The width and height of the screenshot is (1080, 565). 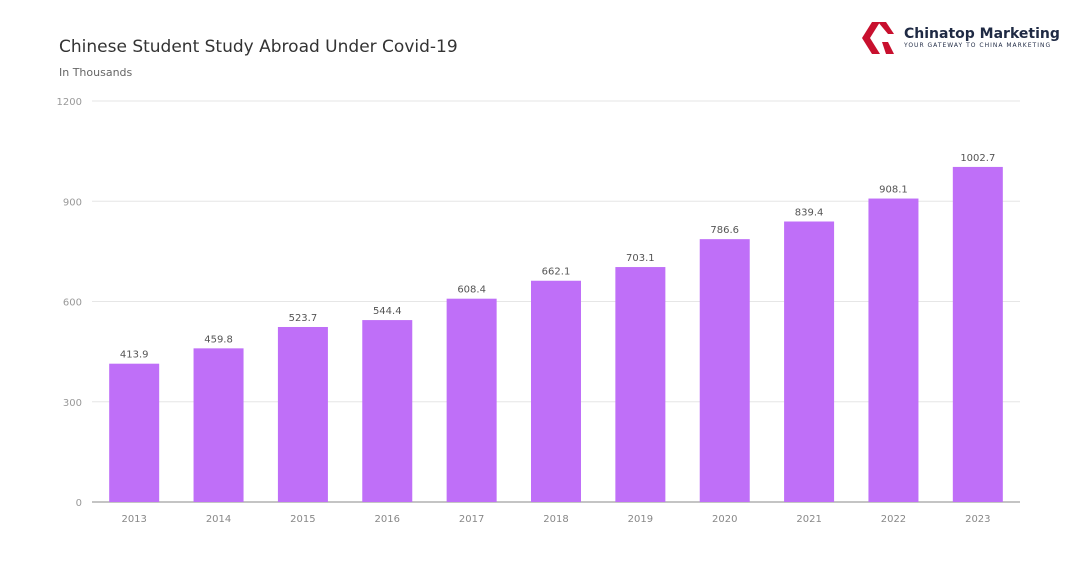 What do you see at coordinates (96, 72) in the screenshot?
I see `chart-subtitle: In Thousands` at bounding box center [96, 72].